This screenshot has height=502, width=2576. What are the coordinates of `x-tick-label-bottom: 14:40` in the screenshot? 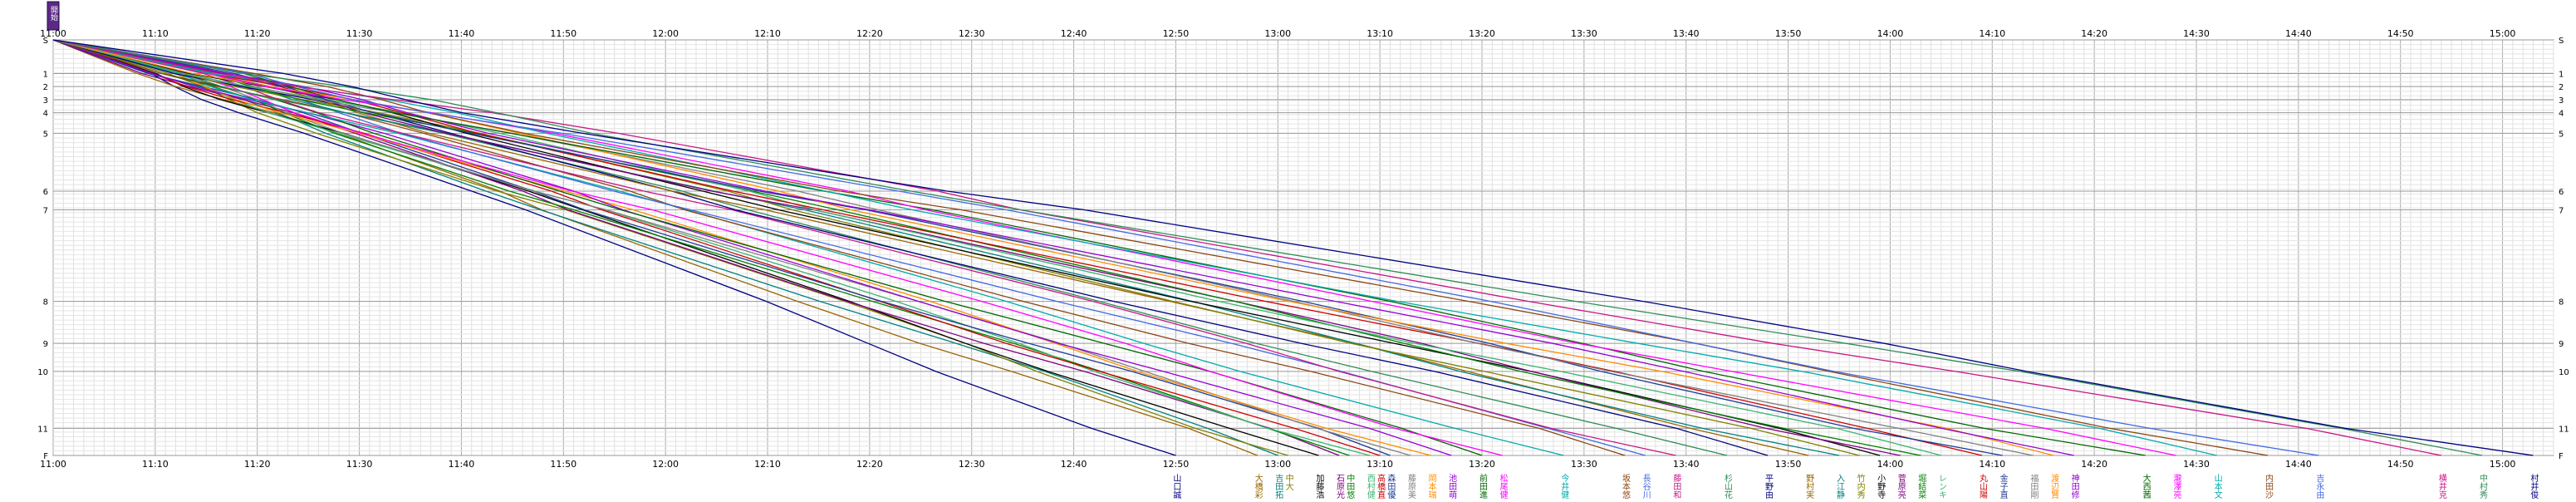 It's located at (2298, 464).